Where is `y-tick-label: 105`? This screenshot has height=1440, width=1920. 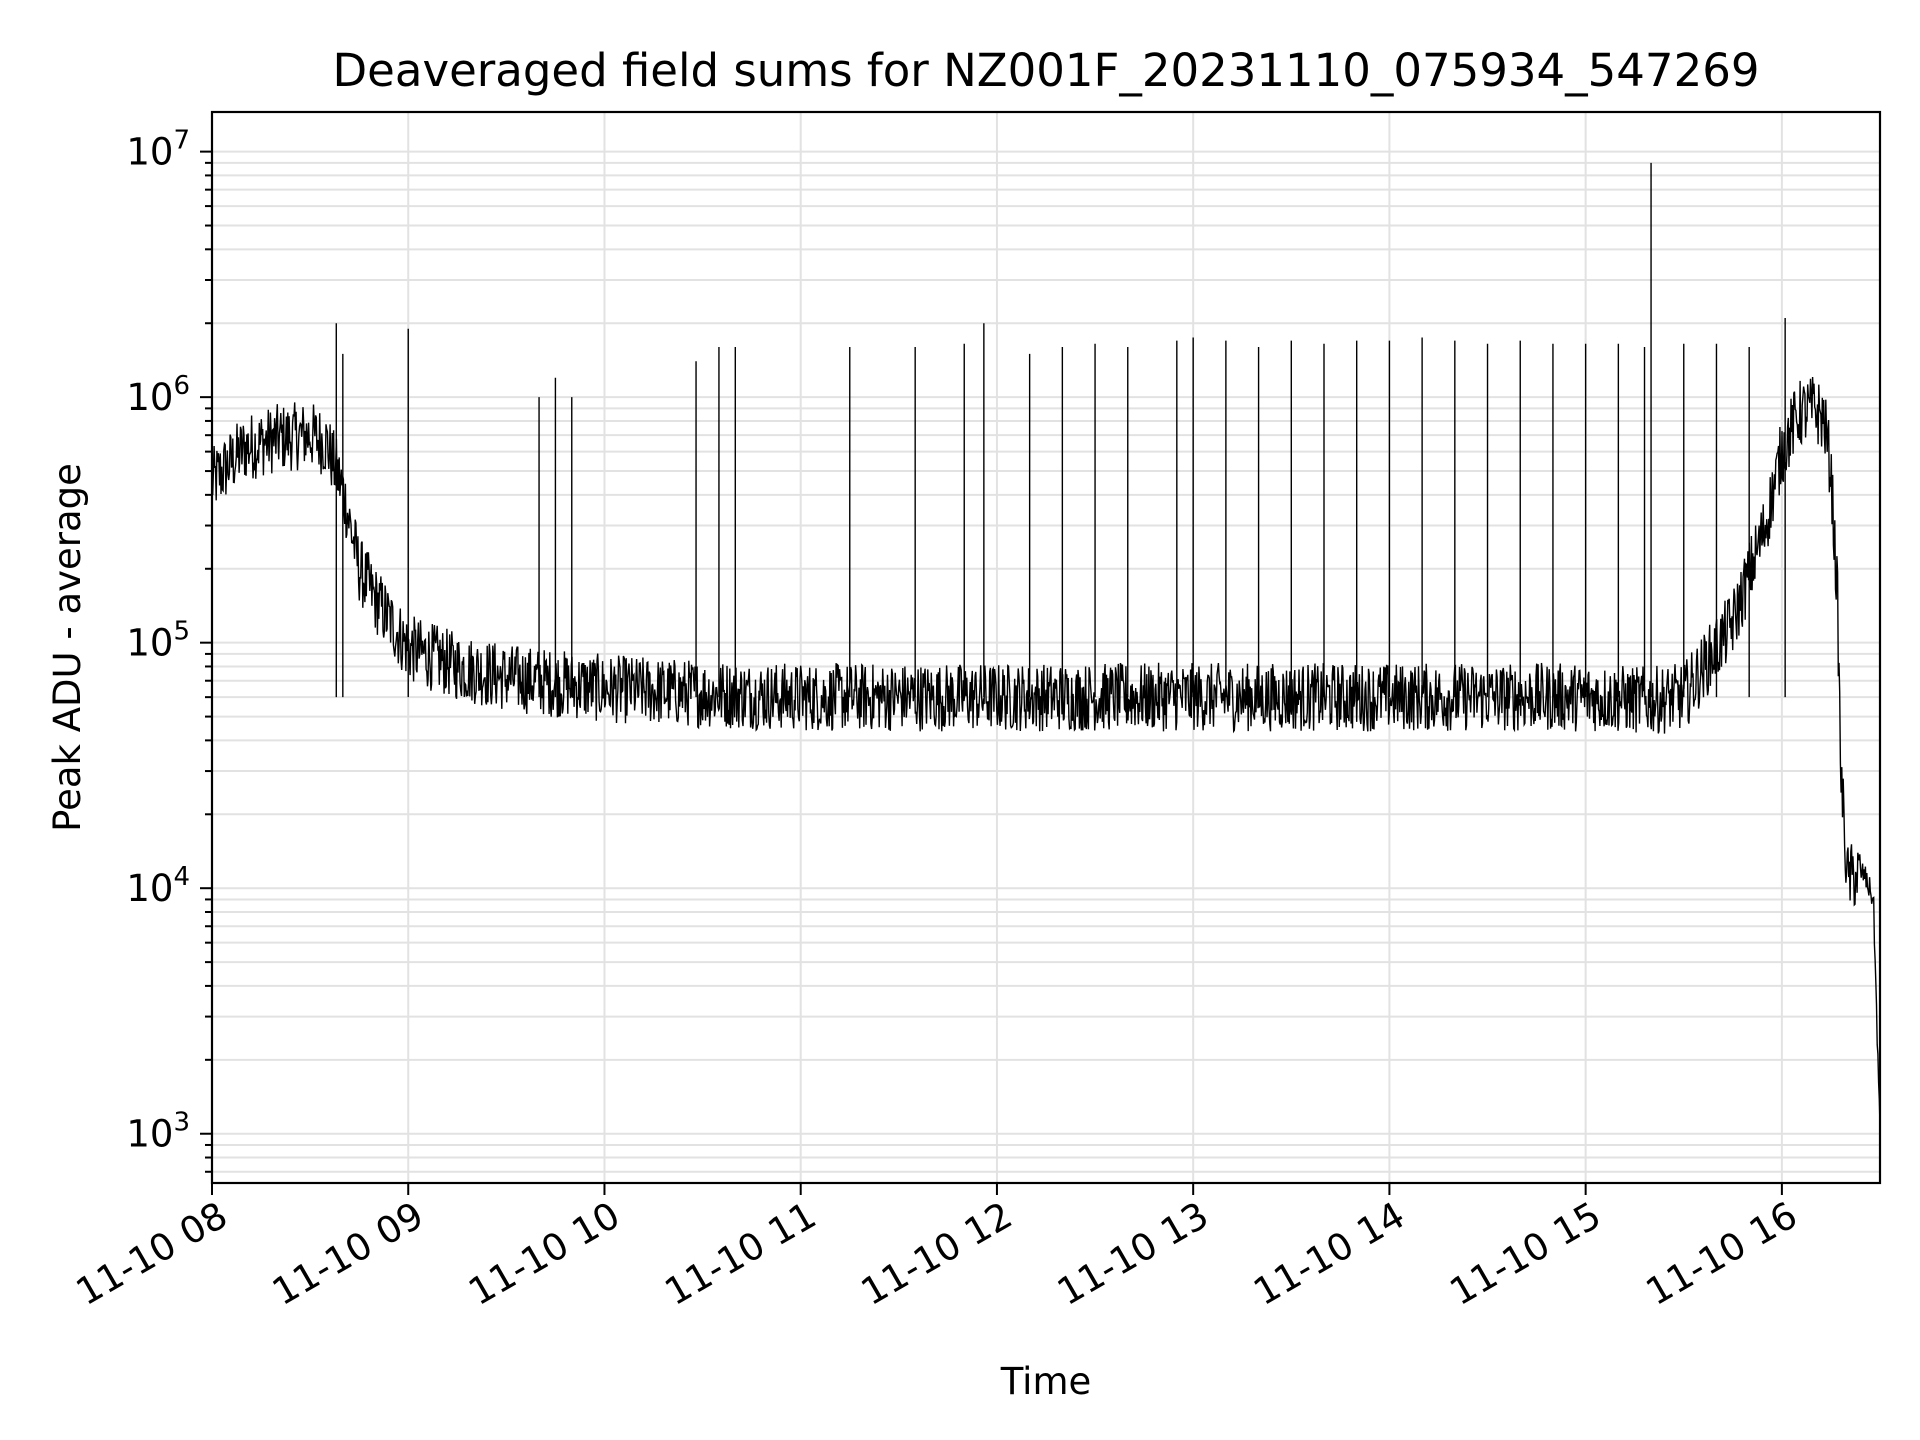 y-tick-label: 105 is located at coordinates (158, 641).